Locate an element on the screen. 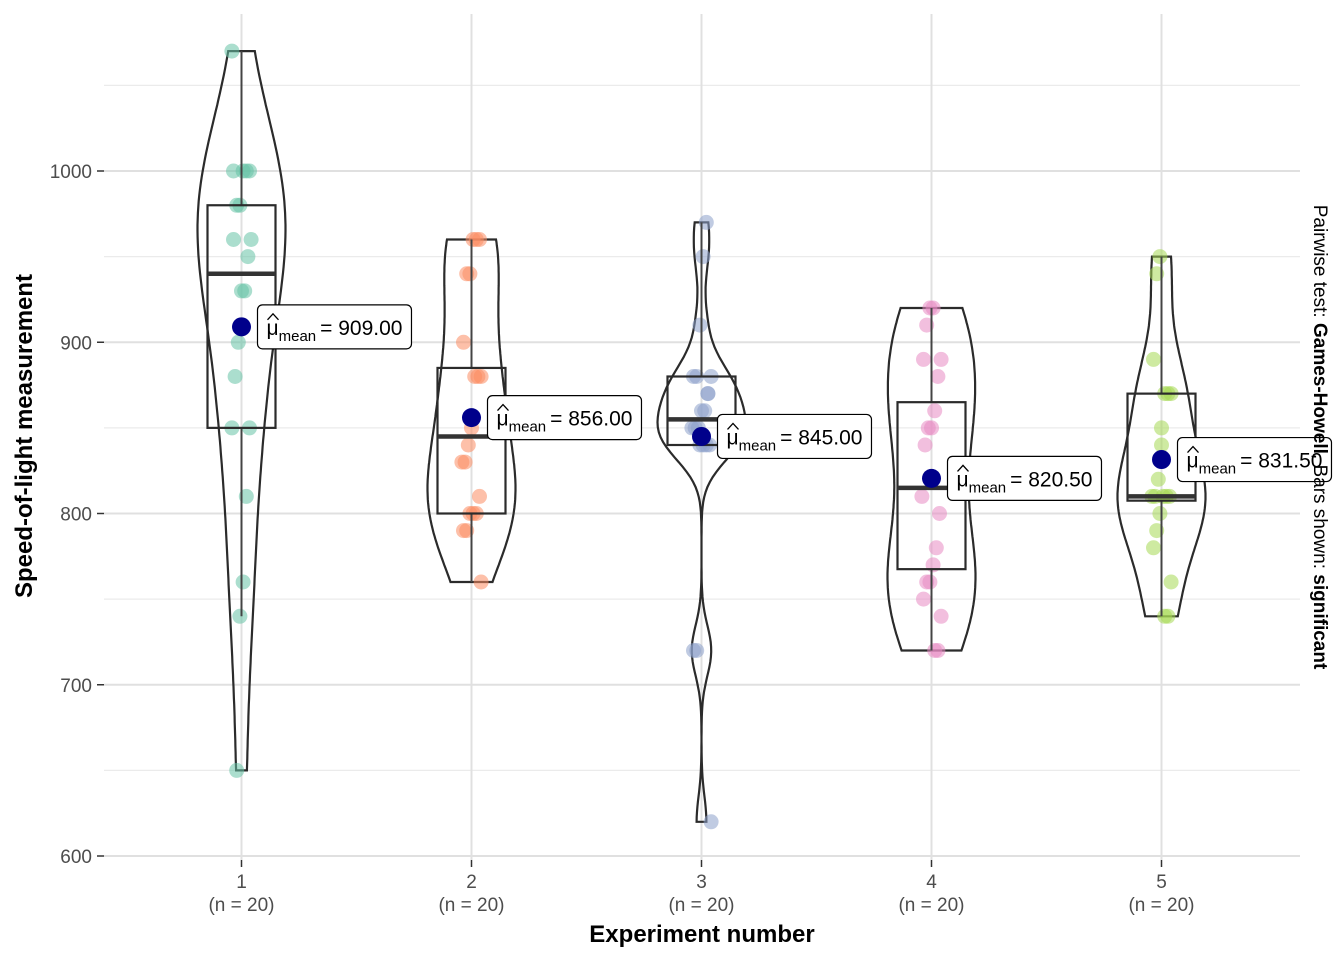 This screenshot has height=960, width=1344. x-tick-label-2: 2 is located at coordinates (471, 882).